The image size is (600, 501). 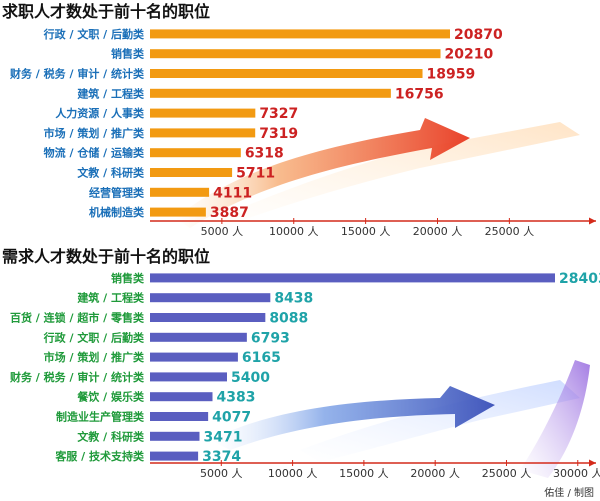 I want to click on decor-bottom, so click(x=400, y=419).